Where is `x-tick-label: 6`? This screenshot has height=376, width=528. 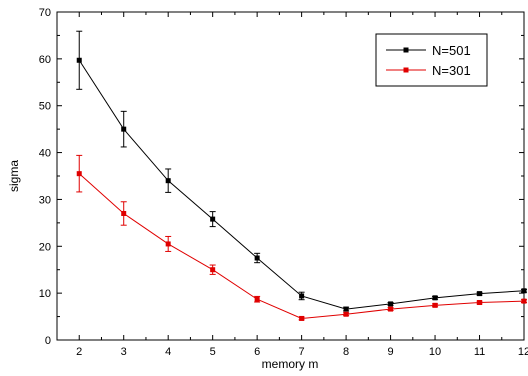
x-tick-label: 6 is located at coordinates (257, 352).